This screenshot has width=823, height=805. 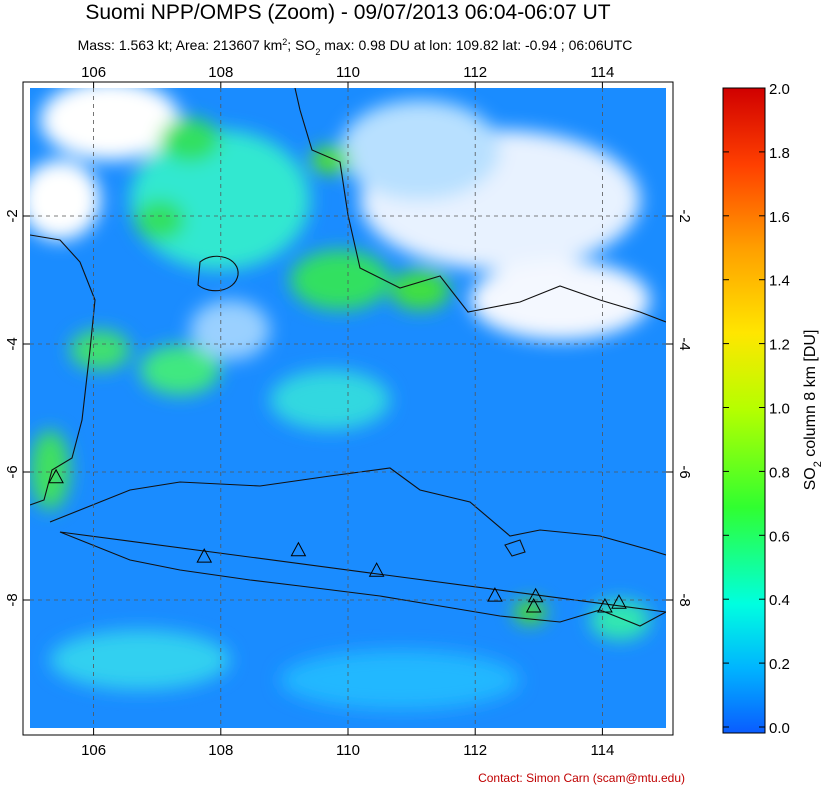 I want to click on colorbar-tick-label: 0.4, so click(x=779, y=600).